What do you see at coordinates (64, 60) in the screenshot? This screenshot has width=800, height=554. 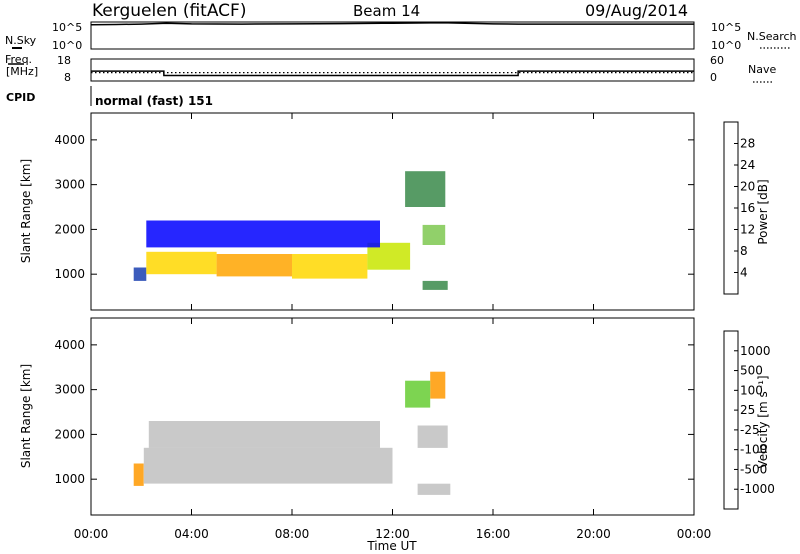 I see `freq-tick-top: 18` at bounding box center [64, 60].